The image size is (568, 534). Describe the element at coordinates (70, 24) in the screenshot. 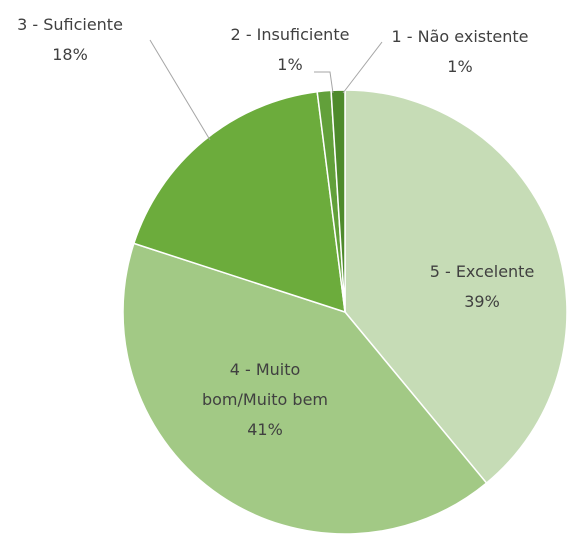

I see `category-label: 3 - Suficiente` at that location.